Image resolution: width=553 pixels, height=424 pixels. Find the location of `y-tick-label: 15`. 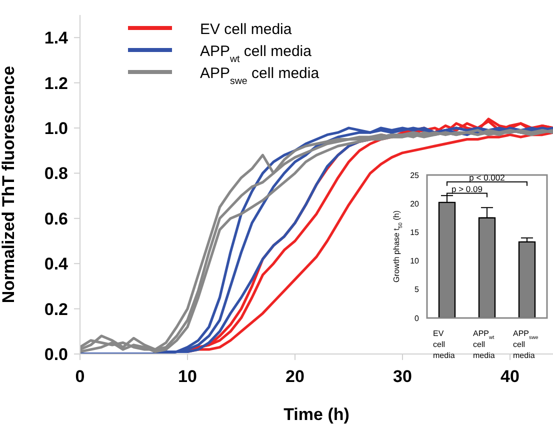

y-tick-label: 15 is located at coordinates (415, 233).